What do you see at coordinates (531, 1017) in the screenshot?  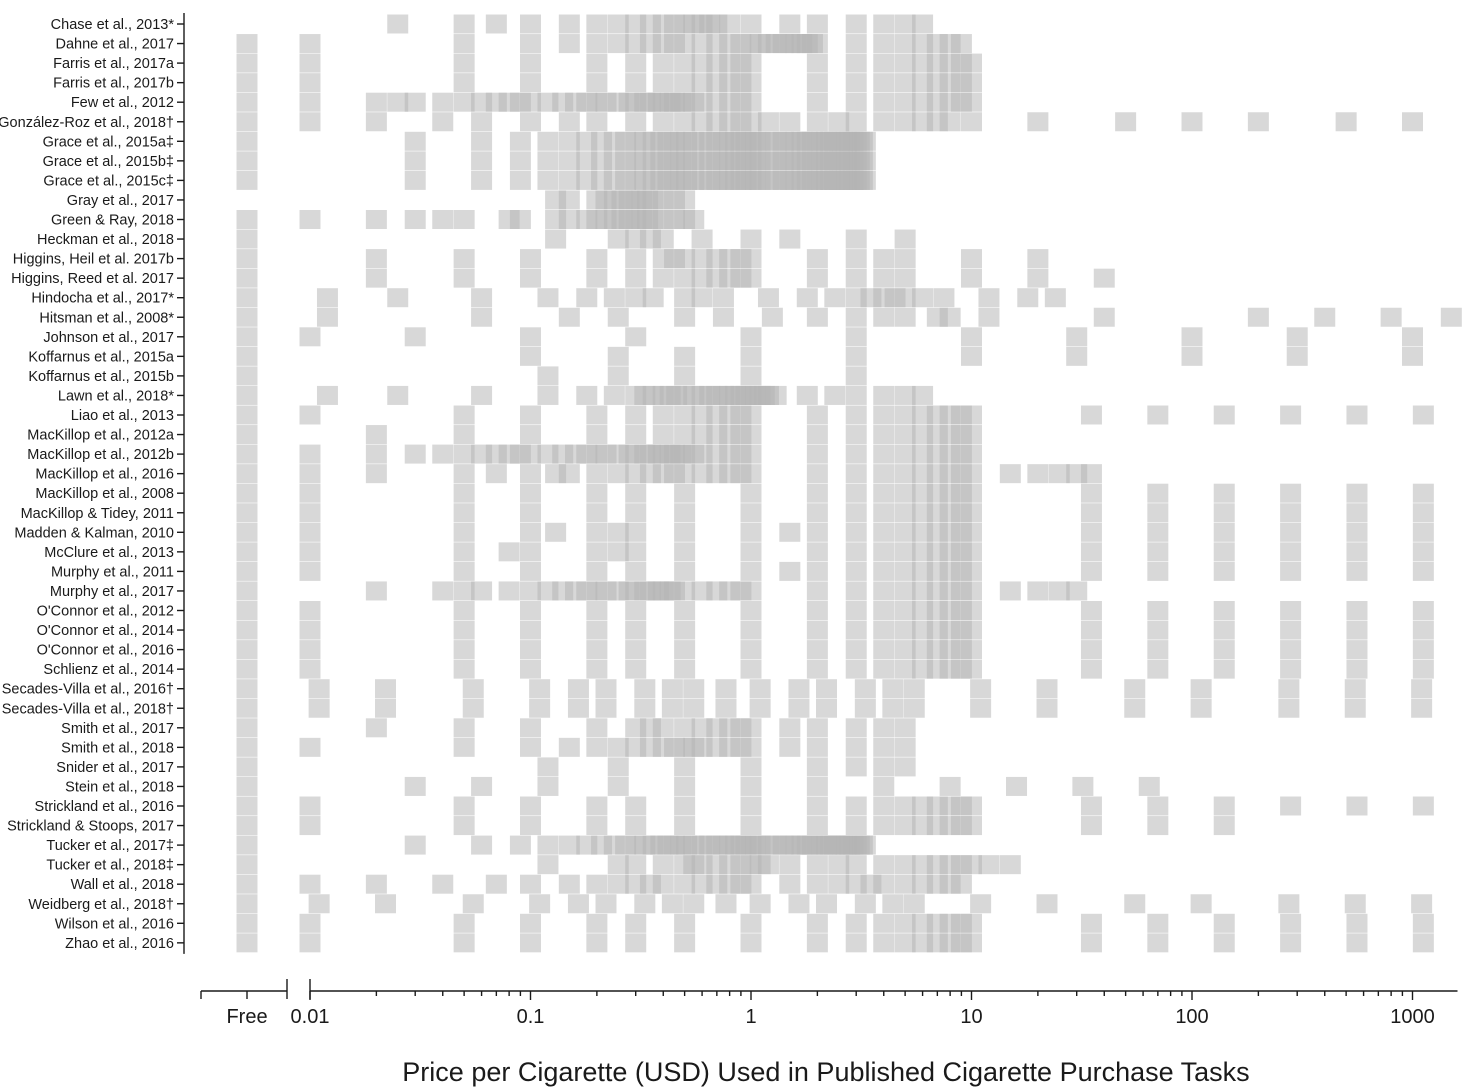 I see `x-tick-label: 0.1` at bounding box center [531, 1017].